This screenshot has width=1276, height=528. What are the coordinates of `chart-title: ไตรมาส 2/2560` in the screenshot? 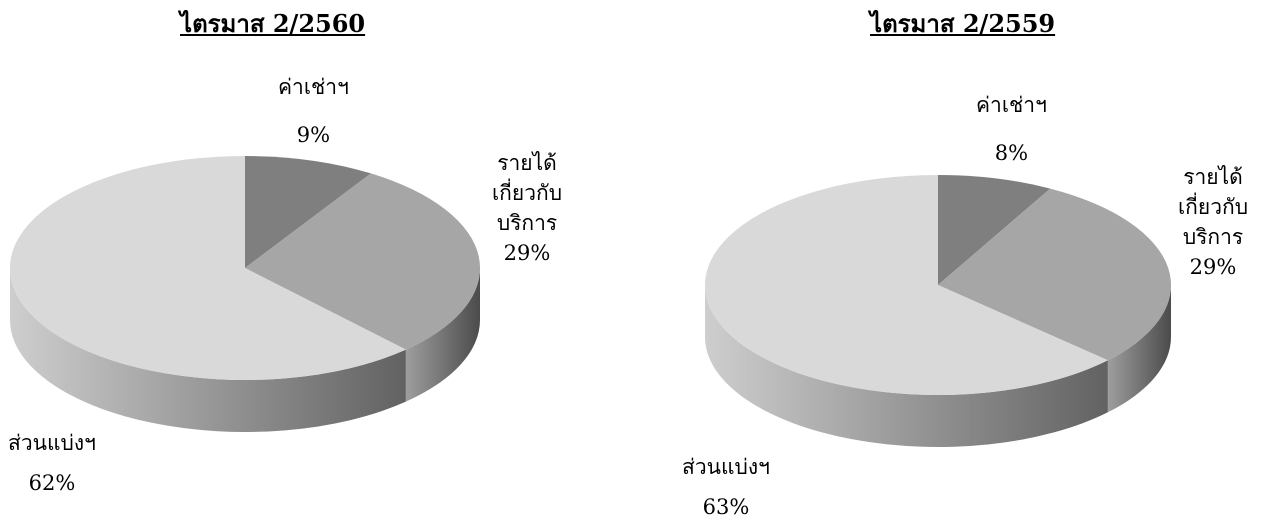 It's located at (273, 23).